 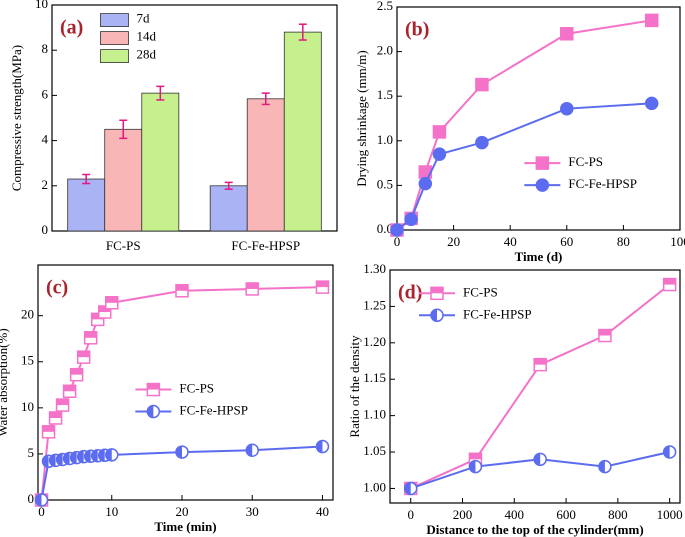 What do you see at coordinates (185, 526) in the screenshot?
I see `x-axis-label: Time (min)` at bounding box center [185, 526].